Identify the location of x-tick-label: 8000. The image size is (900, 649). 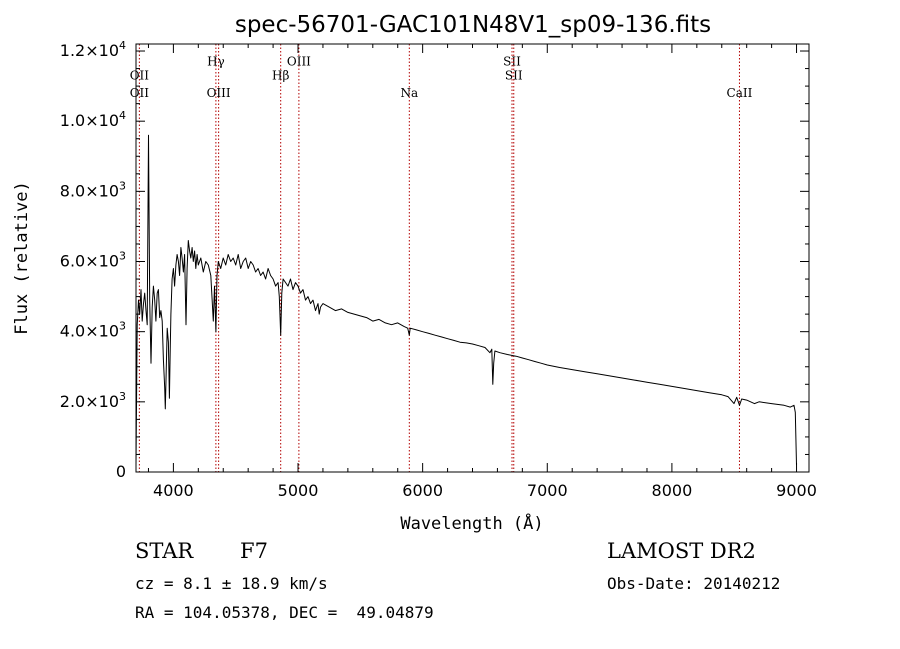
(672, 490).